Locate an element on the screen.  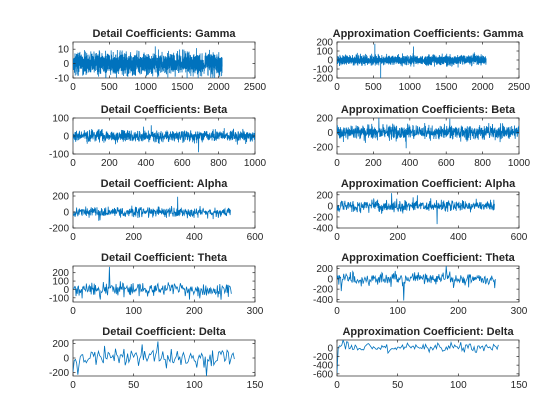
y-tick-label: -400 is located at coordinates (323, 366).